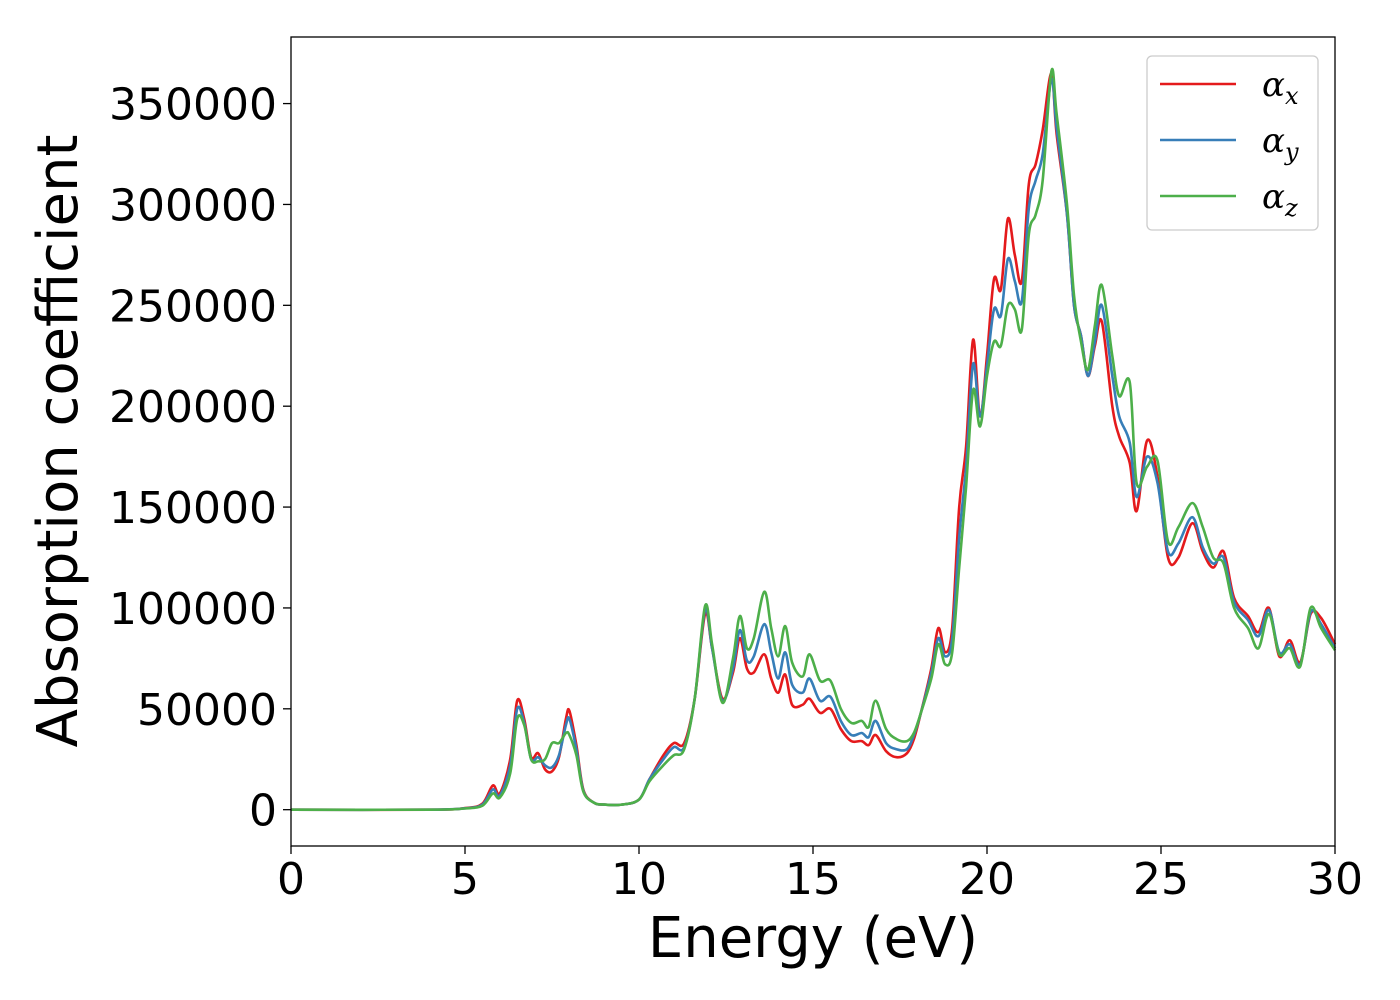 Image resolution: width=1400 pixels, height=1000 pixels. I want to click on x-axis: 0 5 10 15 20 25 30, so click(820, 875).